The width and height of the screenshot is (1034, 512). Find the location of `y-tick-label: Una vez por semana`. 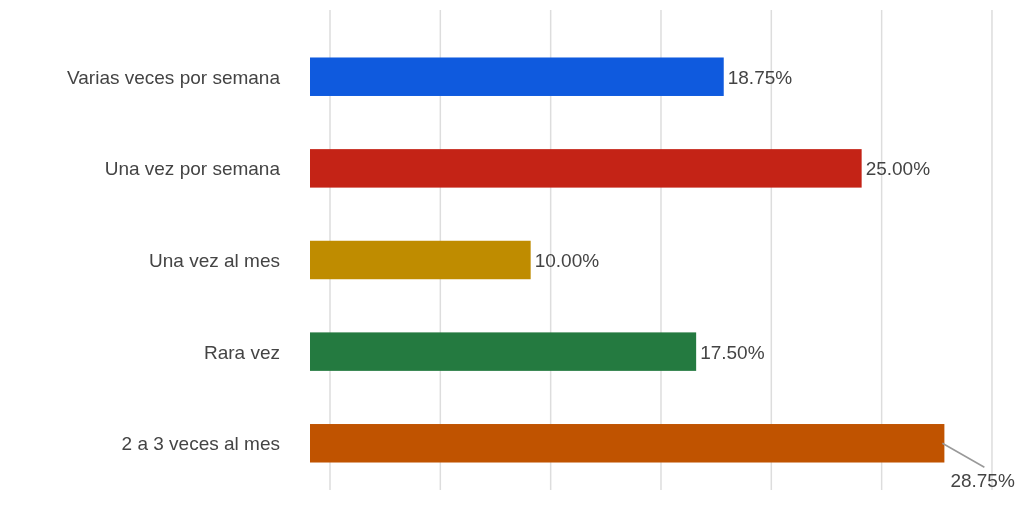

y-tick-label: Una vez por semana is located at coordinates (192, 169).